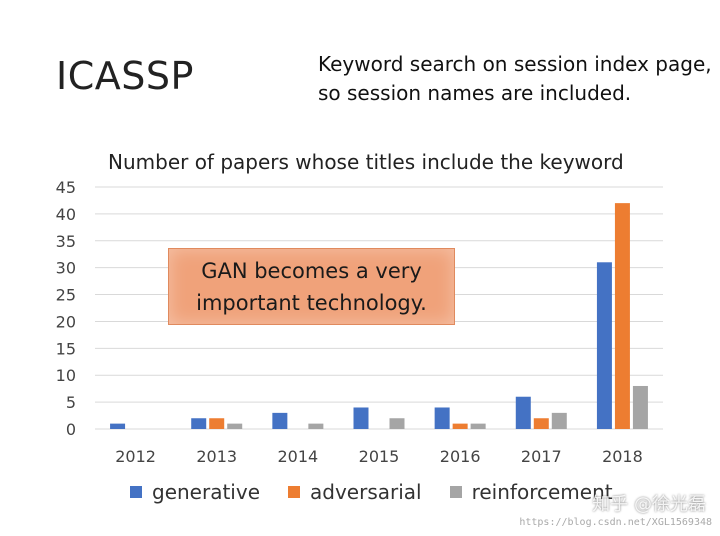 The width and height of the screenshot is (720, 536). I want to click on bar-generative-2016, so click(442, 418).